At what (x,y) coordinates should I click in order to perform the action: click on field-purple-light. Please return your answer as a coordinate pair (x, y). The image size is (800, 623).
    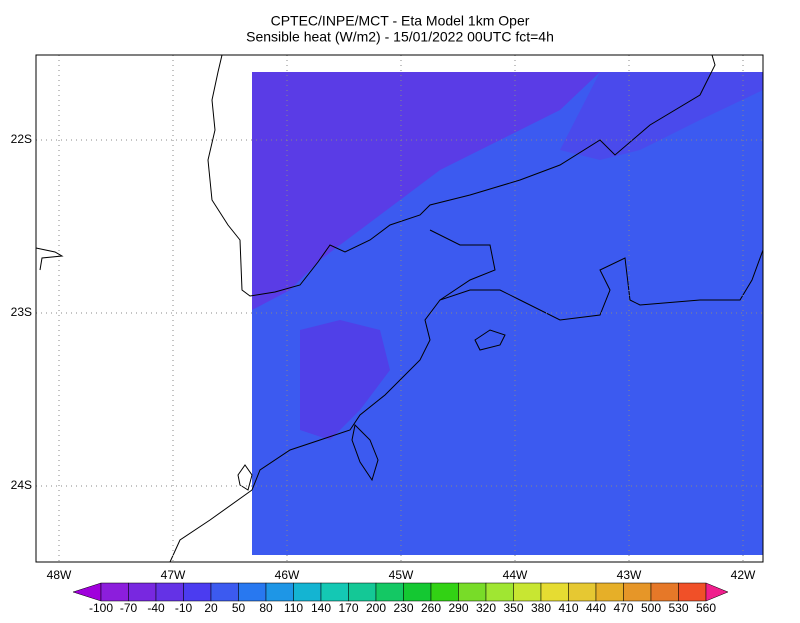
    Looking at the image, I should click on (661, 116).